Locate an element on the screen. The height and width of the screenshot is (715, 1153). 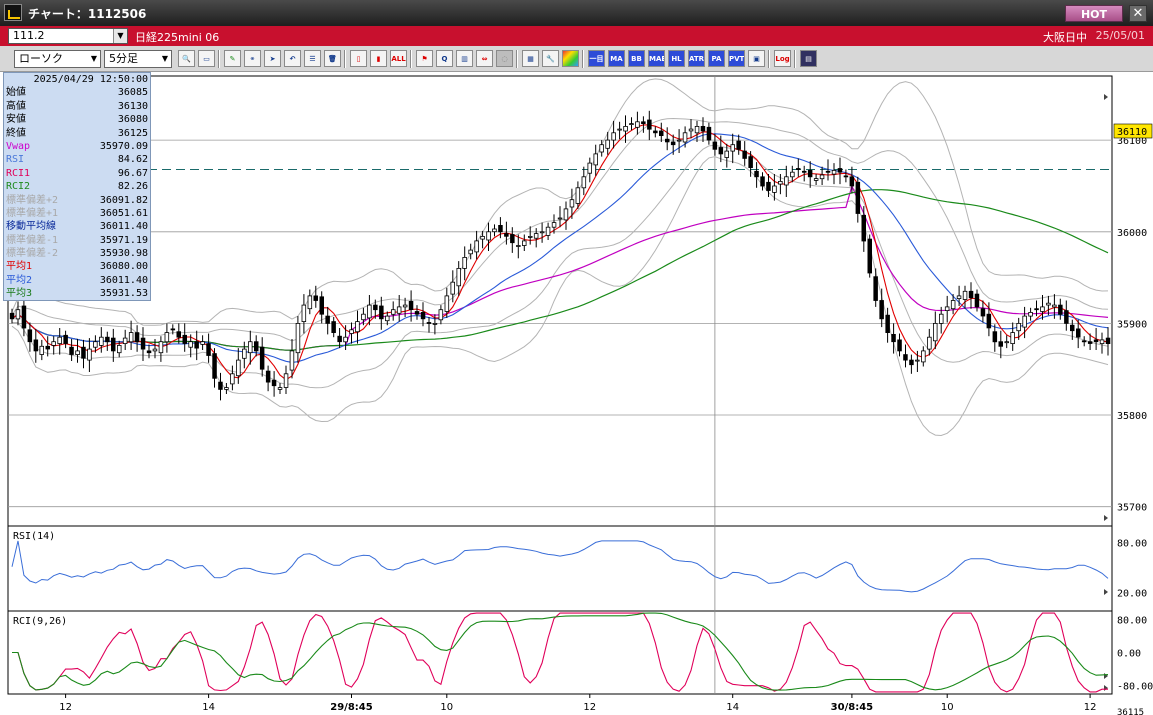
time-tick-label: 12 is located at coordinates (589, 707).